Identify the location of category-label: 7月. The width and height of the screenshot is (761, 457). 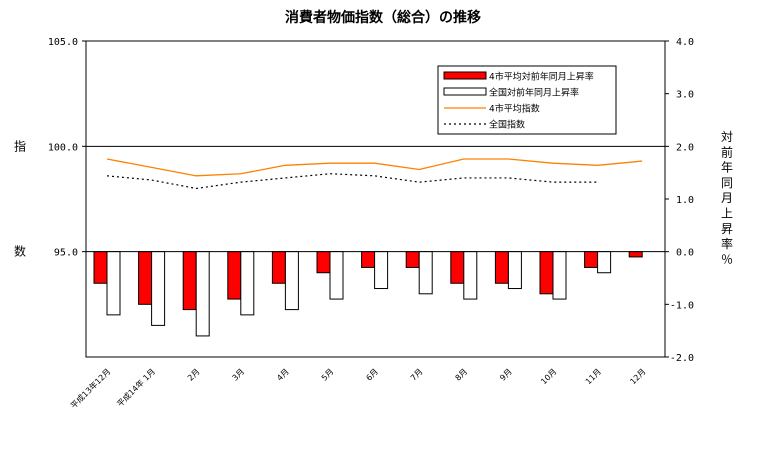
(417, 375).